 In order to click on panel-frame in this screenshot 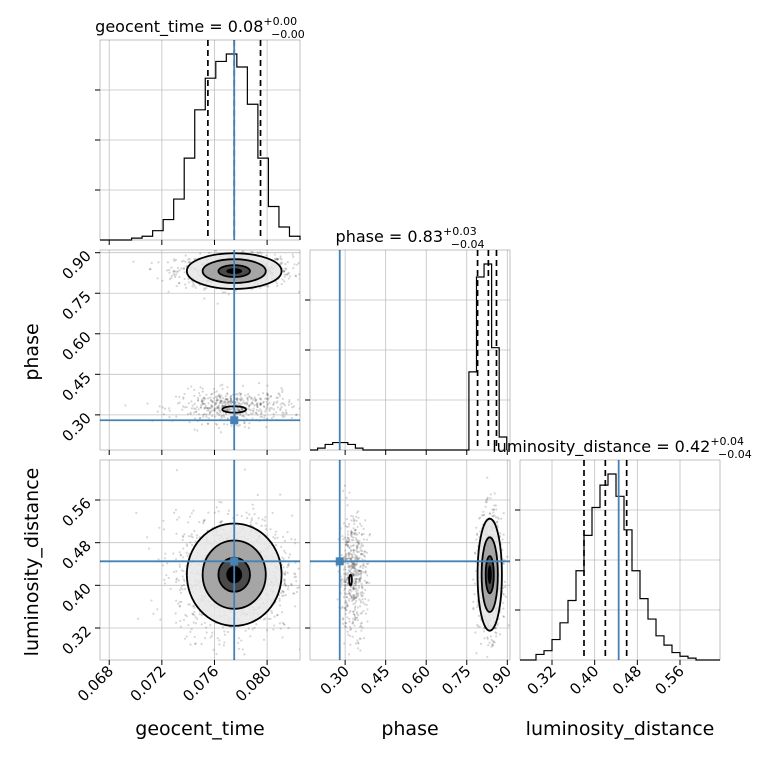, I will do `click(200, 140)`.